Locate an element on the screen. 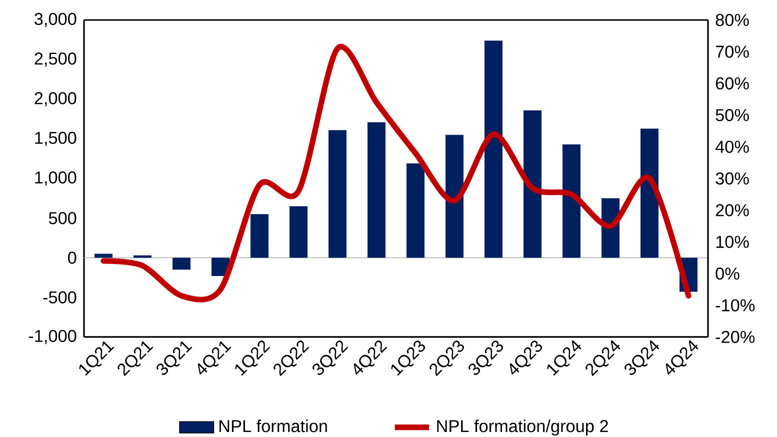 This screenshot has height=437, width=777. y-tick-label: 2,500 is located at coordinates (55, 59).